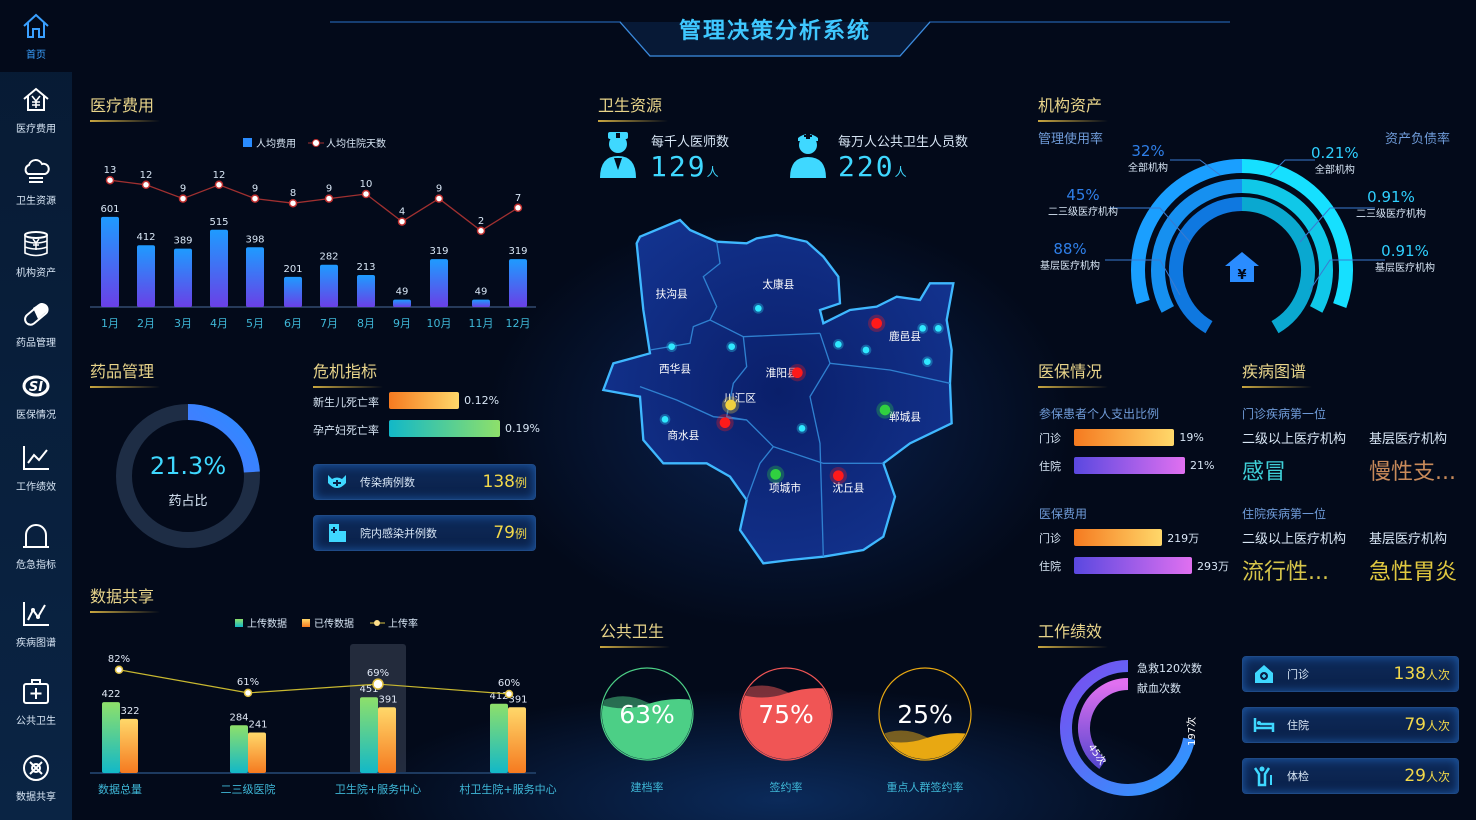  Describe the element at coordinates (1071, 139) in the screenshot. I see `assets-left-title: 管理使用率` at that location.